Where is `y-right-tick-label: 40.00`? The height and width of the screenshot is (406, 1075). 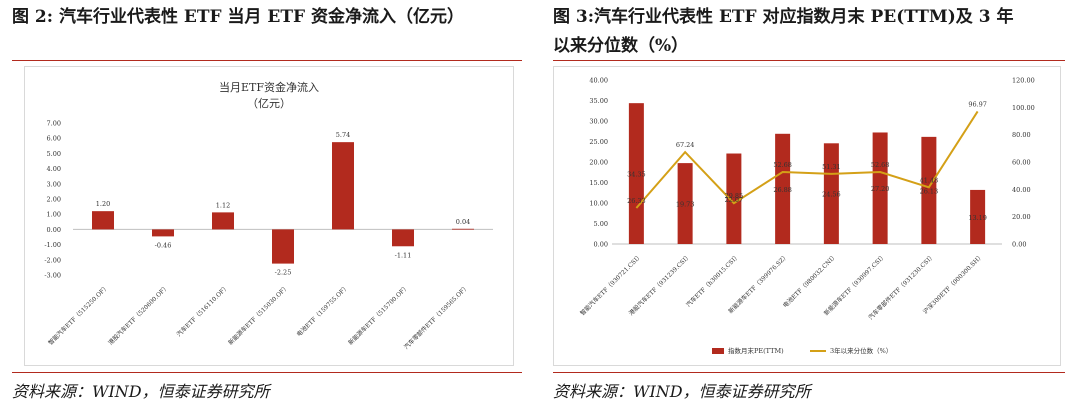 y-right-tick-label: 40.00 is located at coordinates (1021, 190).